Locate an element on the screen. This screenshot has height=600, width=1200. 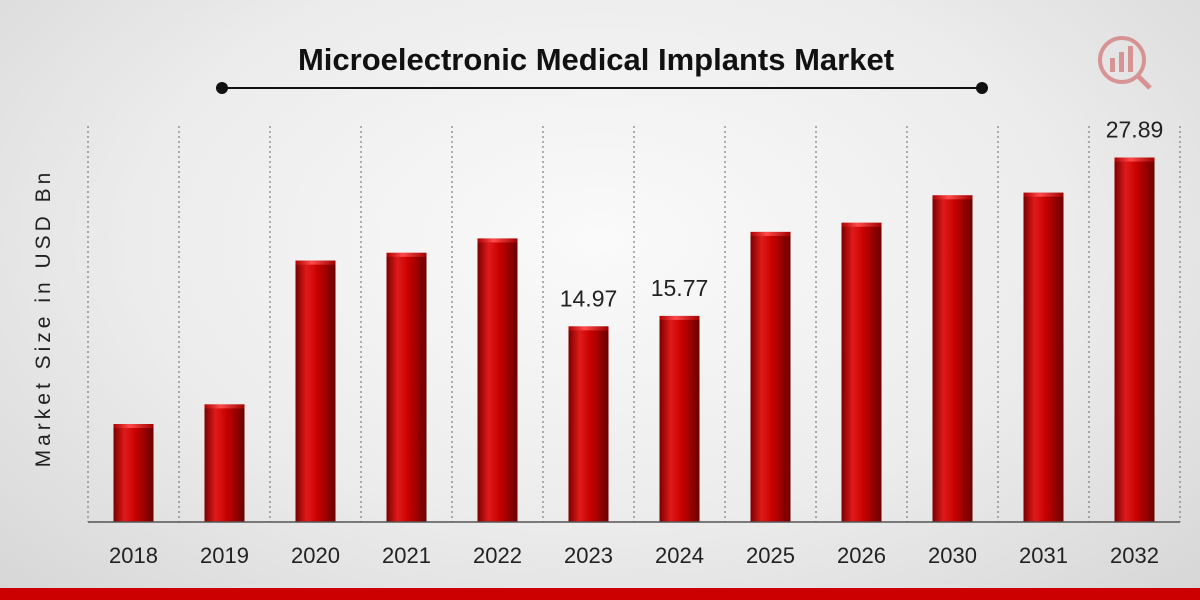
bottom-accent-bar is located at coordinates (600, 594).